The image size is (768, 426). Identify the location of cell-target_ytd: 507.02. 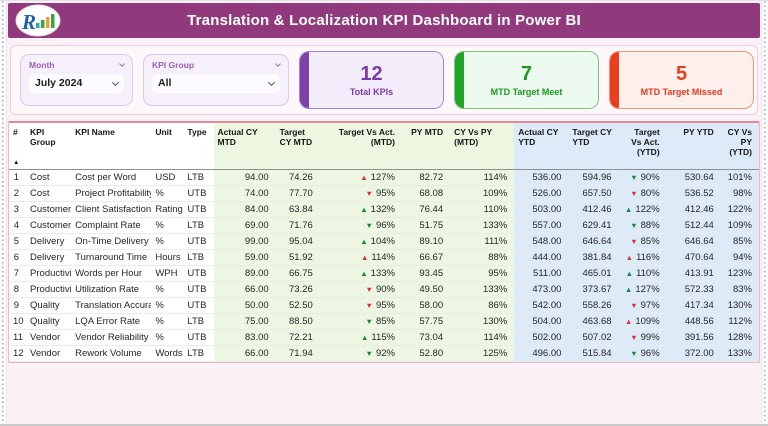
(593, 337).